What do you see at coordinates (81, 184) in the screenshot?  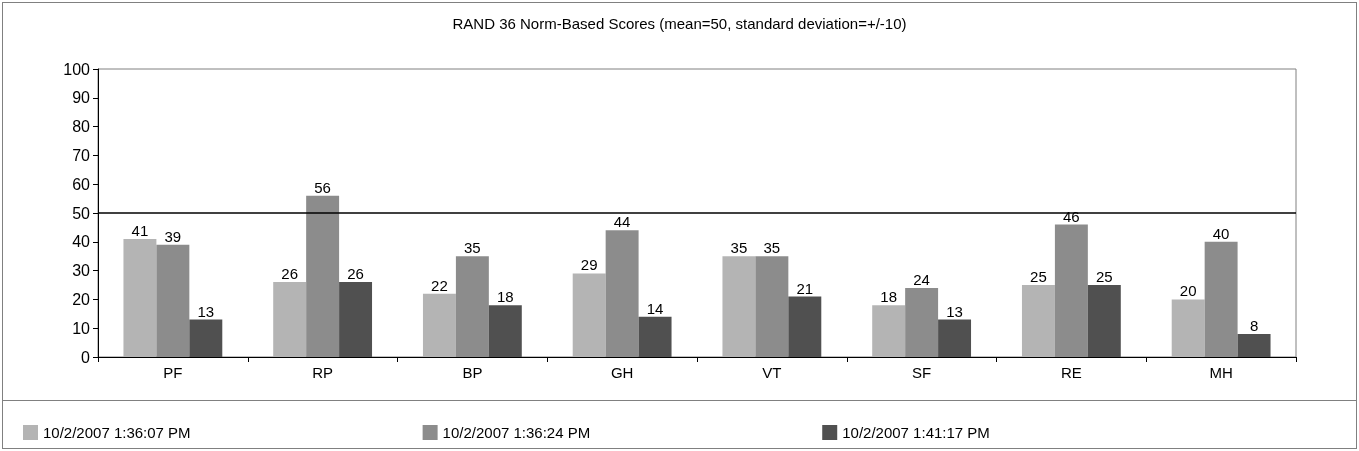 I see `y-tick-label: 60` at bounding box center [81, 184].